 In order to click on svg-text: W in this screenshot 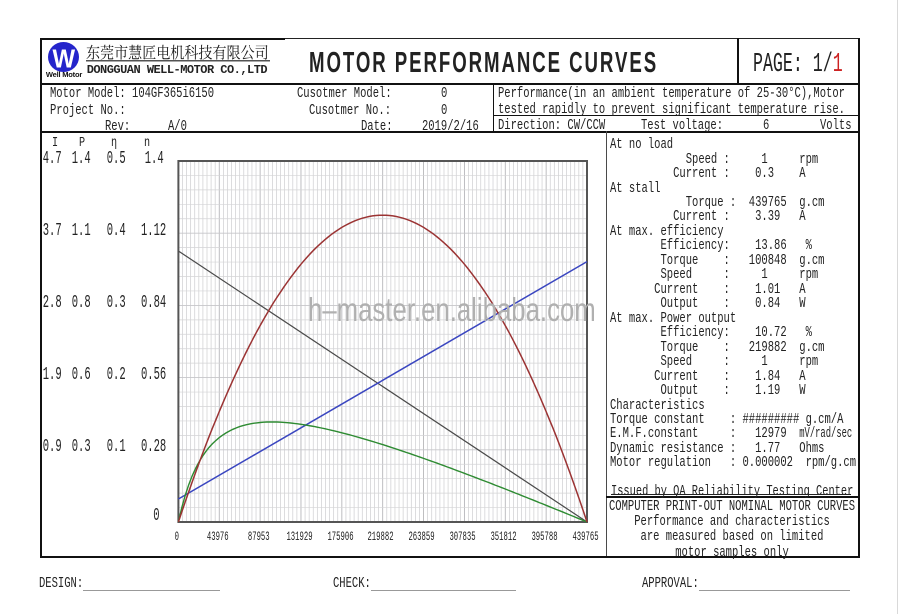, I will do `click(64, 58)`.